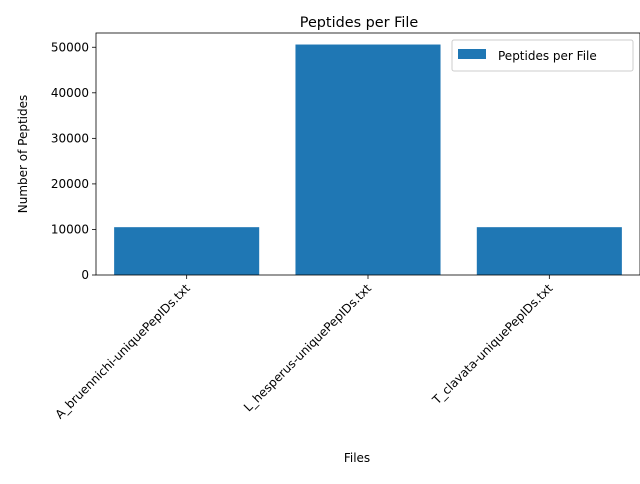 The width and height of the screenshot is (640, 484). Describe the element at coordinates (122, 351) in the screenshot. I see `x-tick-label: A_bruennichi-uniquePepIDs.txt` at that location.